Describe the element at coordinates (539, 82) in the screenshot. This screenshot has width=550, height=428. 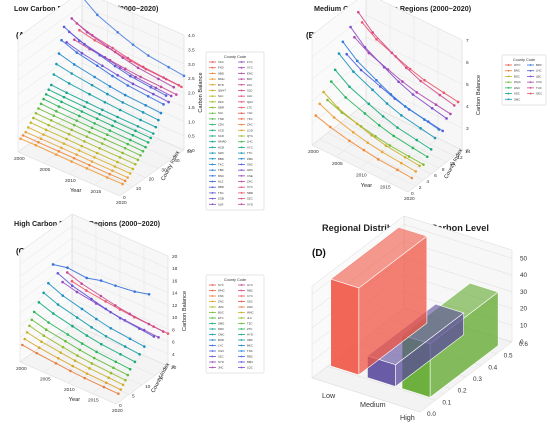
I see `legend-entry: CXC` at that location.